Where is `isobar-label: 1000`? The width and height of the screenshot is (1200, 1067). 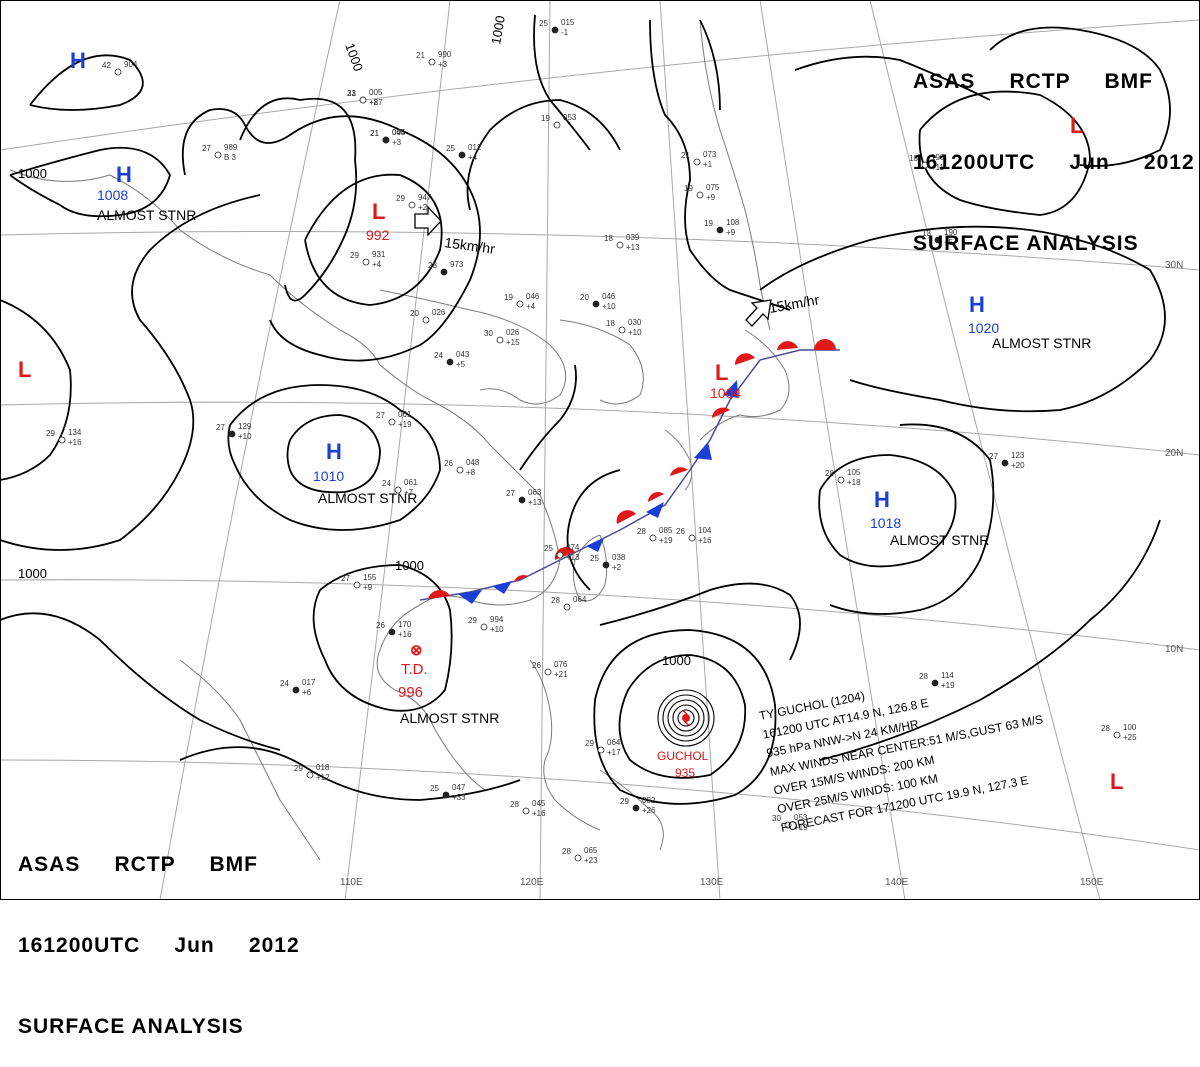
isobar-label: 1000 is located at coordinates (32, 573).